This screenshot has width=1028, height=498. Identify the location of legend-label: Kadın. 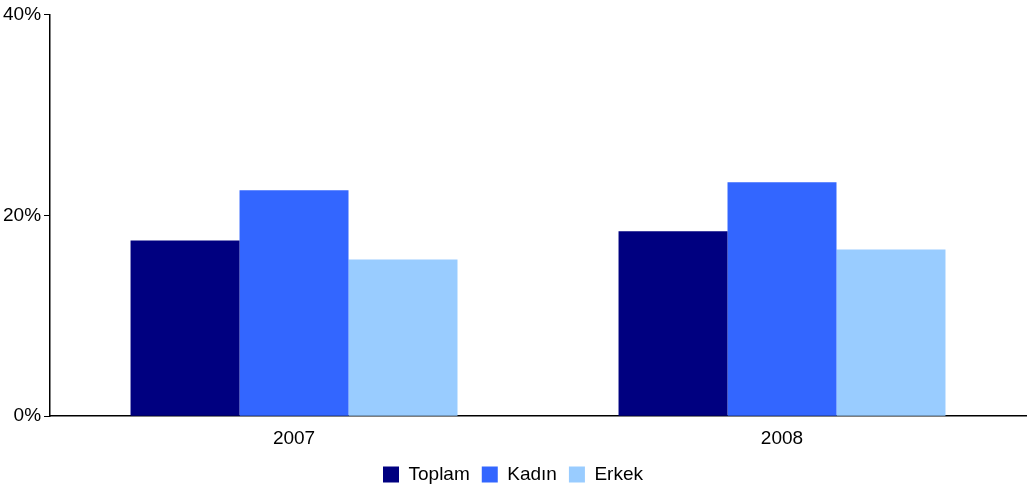
(532, 473).